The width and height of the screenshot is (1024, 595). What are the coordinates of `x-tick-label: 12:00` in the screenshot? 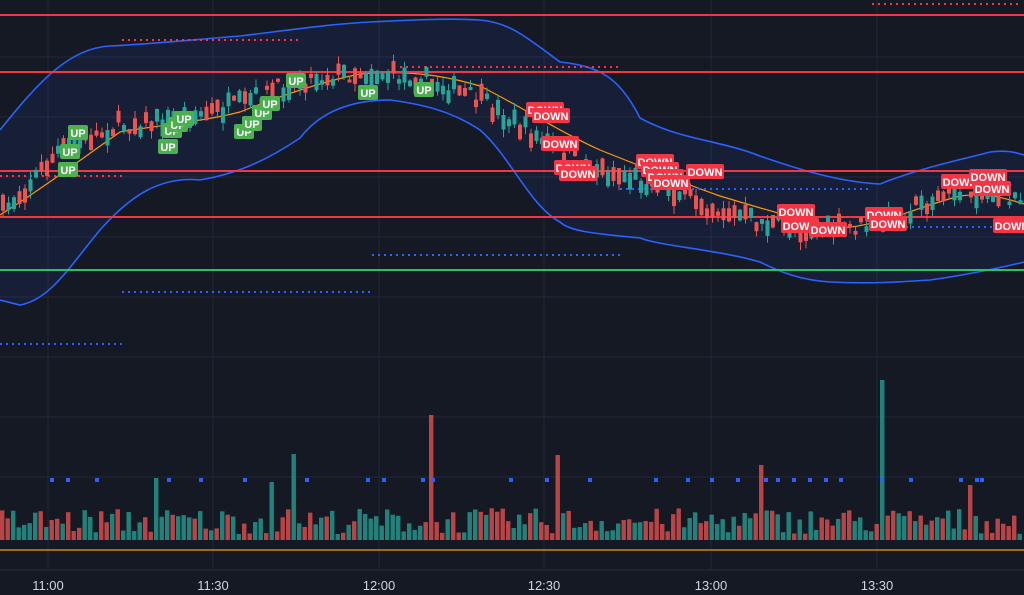 It's located at (379, 585).